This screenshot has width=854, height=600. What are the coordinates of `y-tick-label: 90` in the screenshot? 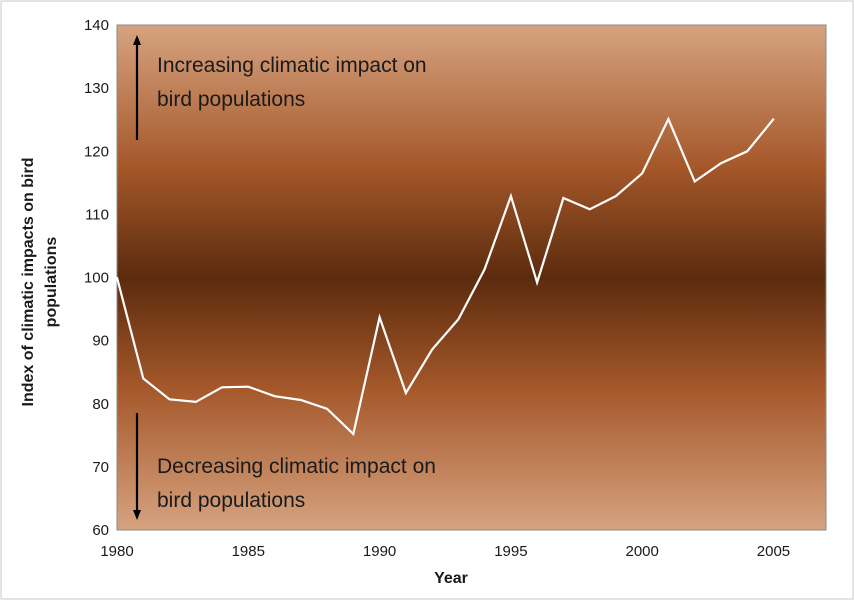 It's located at (100, 341).